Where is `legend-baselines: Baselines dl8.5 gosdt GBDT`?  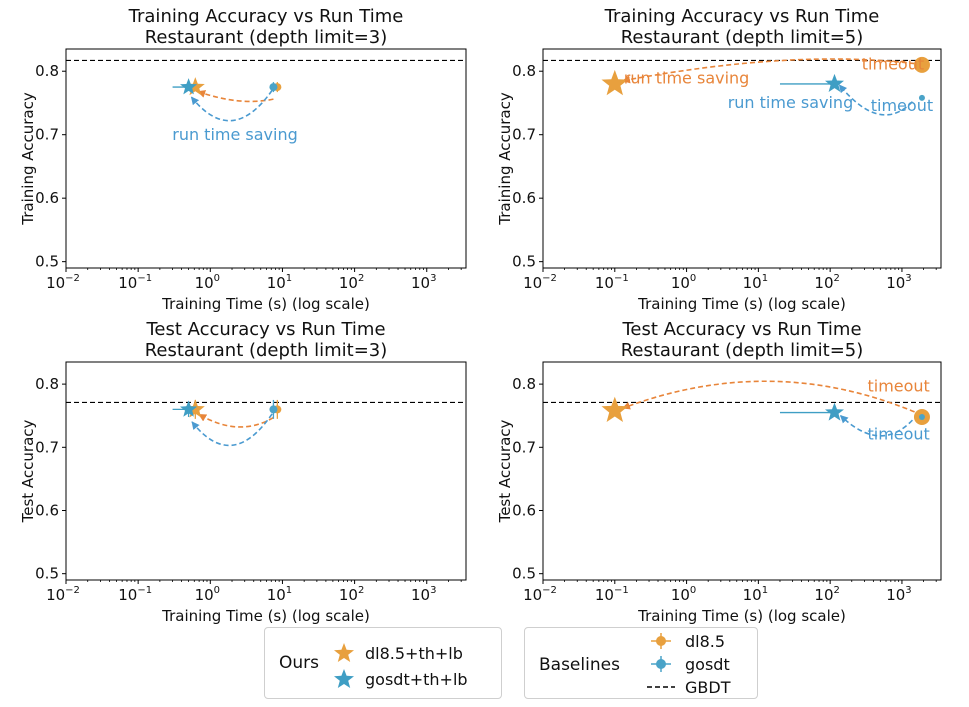 legend-baselines: Baselines dl8.5 gosdt GBDT is located at coordinates (641, 663).